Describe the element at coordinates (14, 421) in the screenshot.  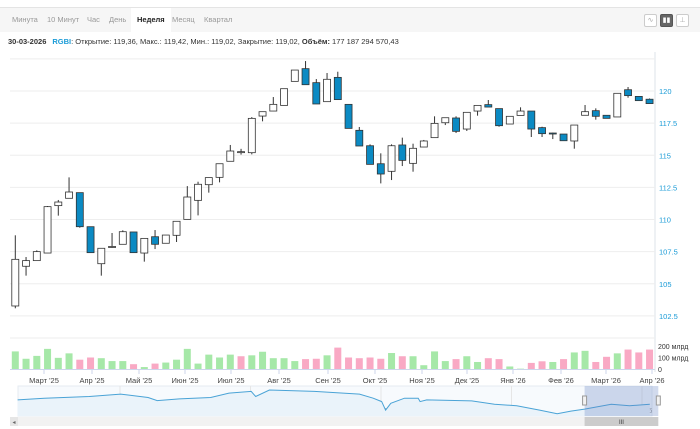
I see `scroll-left-button` at that location.